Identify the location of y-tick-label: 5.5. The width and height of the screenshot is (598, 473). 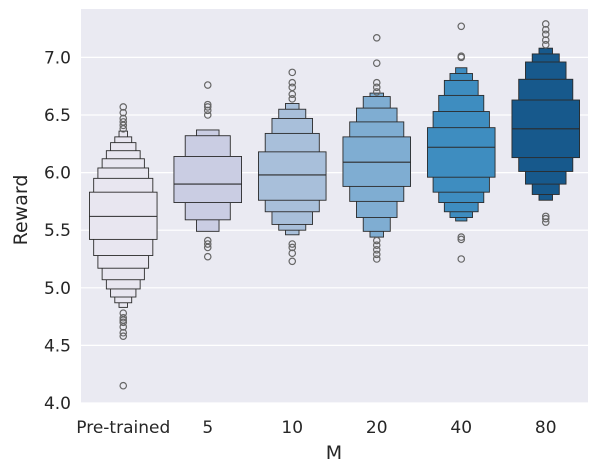
(57, 231).